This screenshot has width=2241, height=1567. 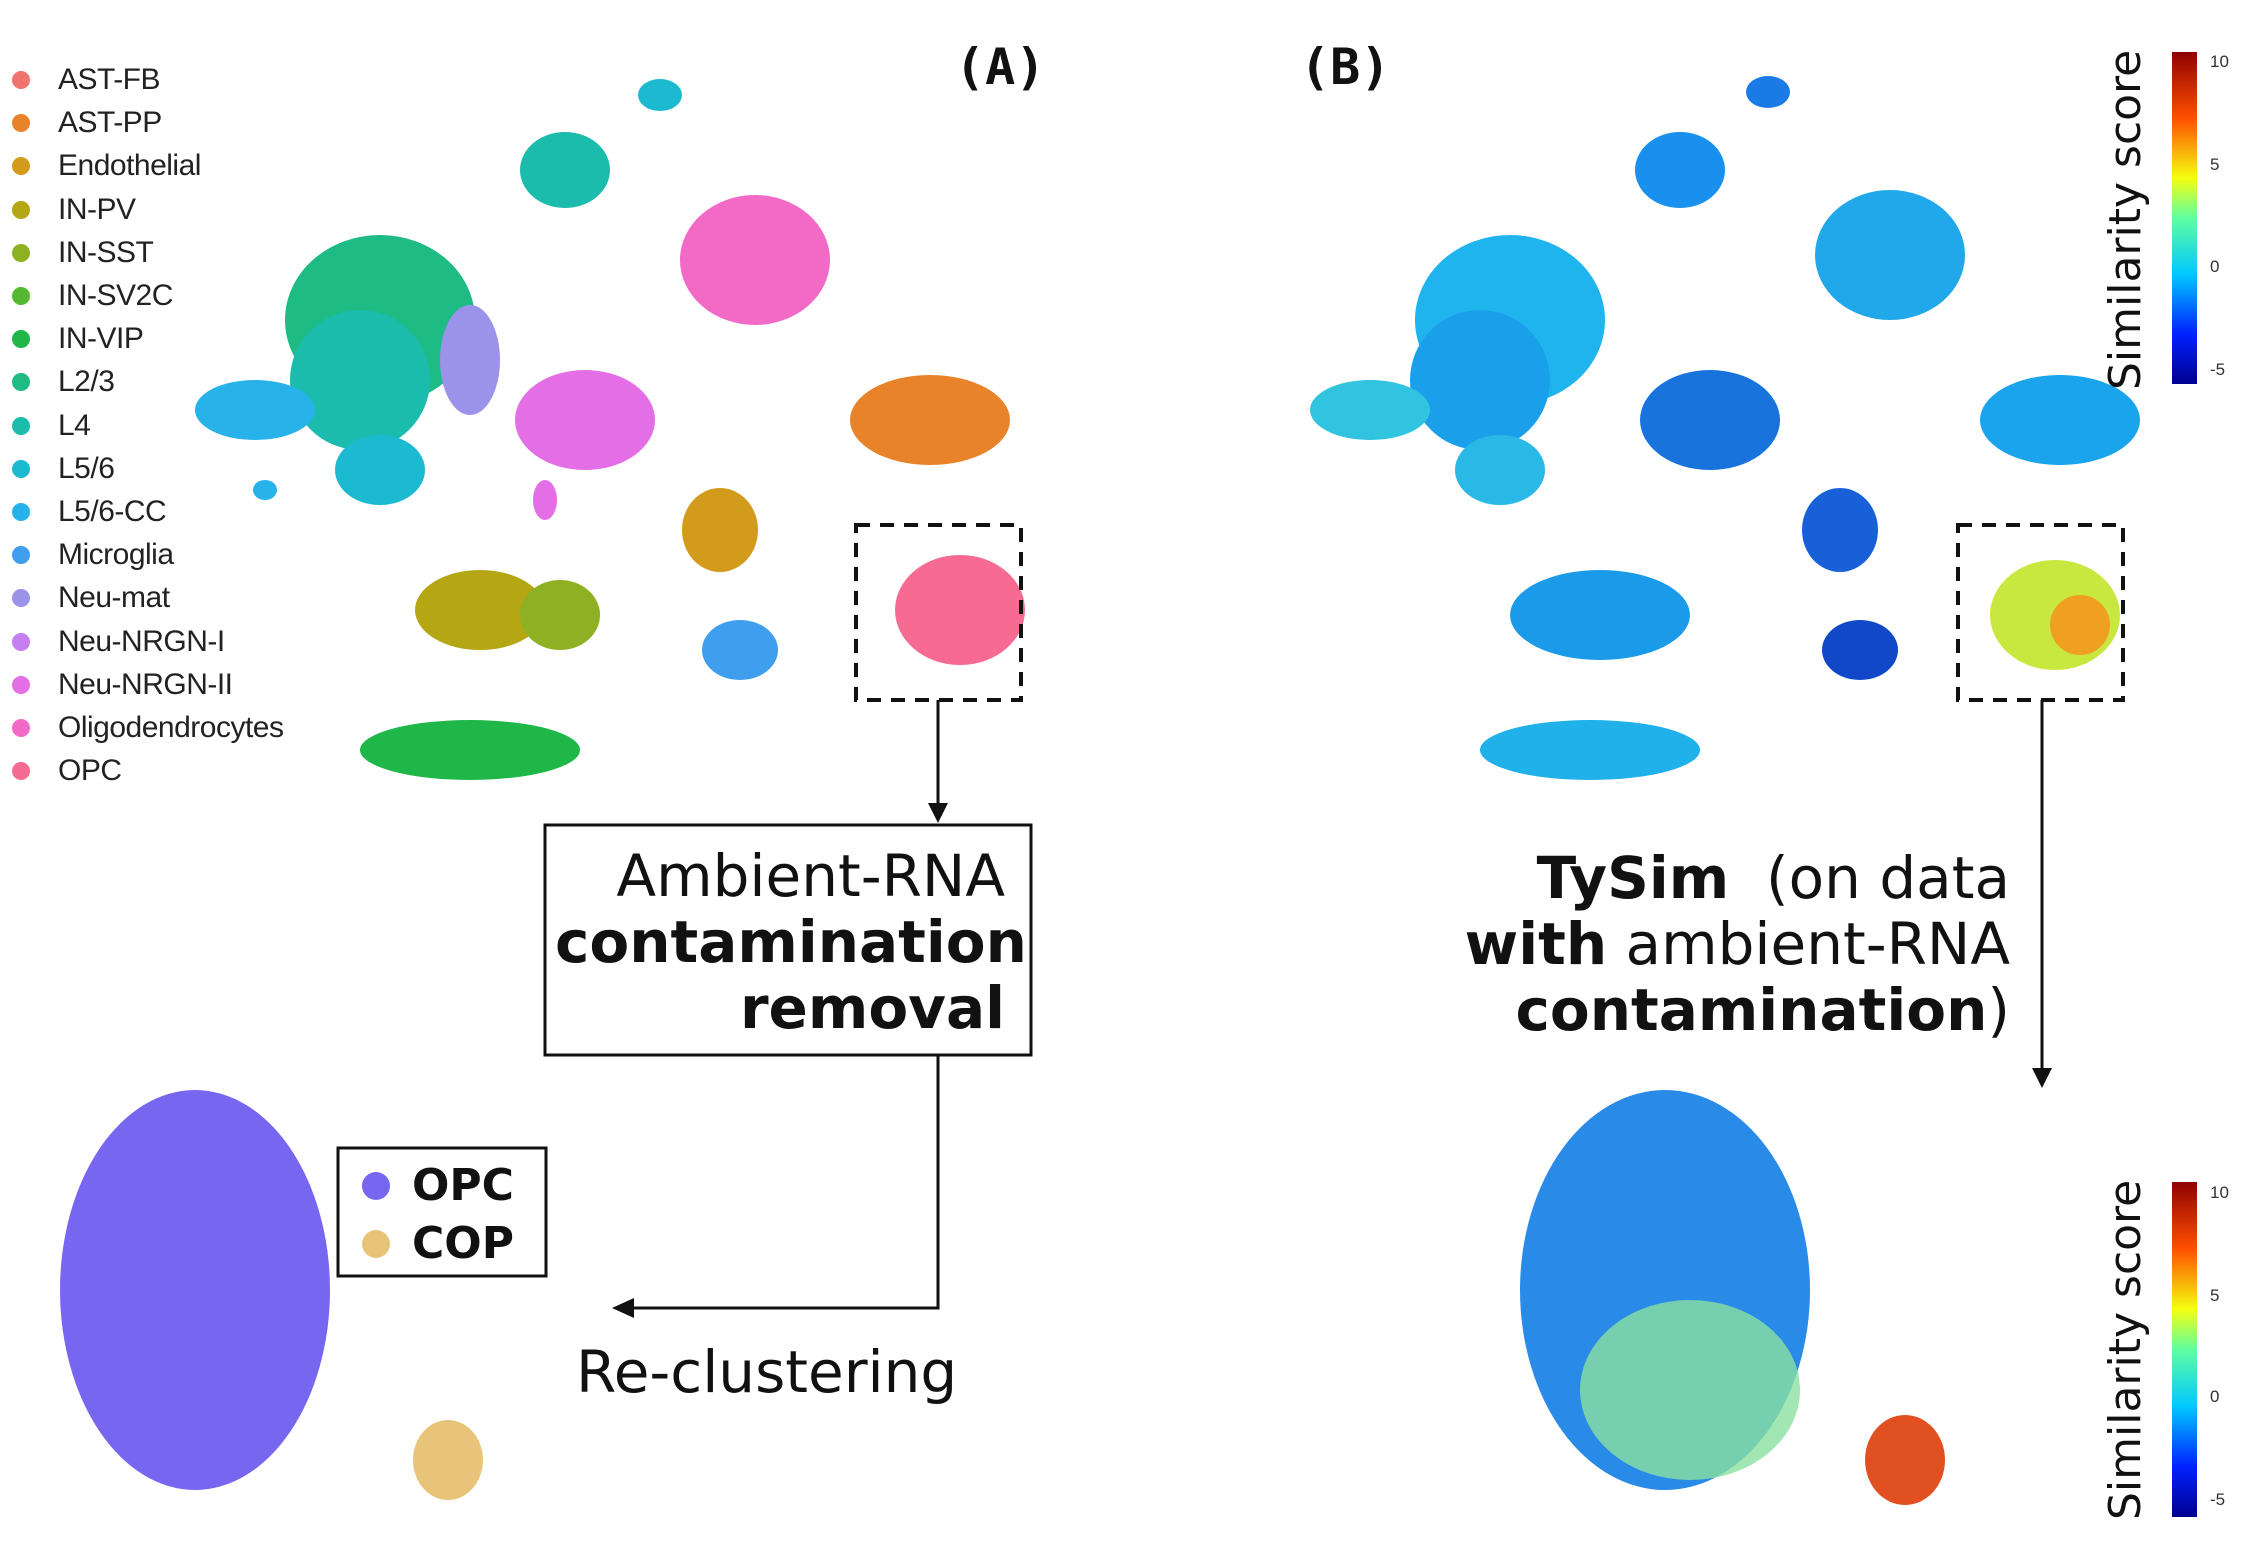 What do you see at coordinates (115, 295) in the screenshot?
I see `legend-label: IN-SV2C` at bounding box center [115, 295].